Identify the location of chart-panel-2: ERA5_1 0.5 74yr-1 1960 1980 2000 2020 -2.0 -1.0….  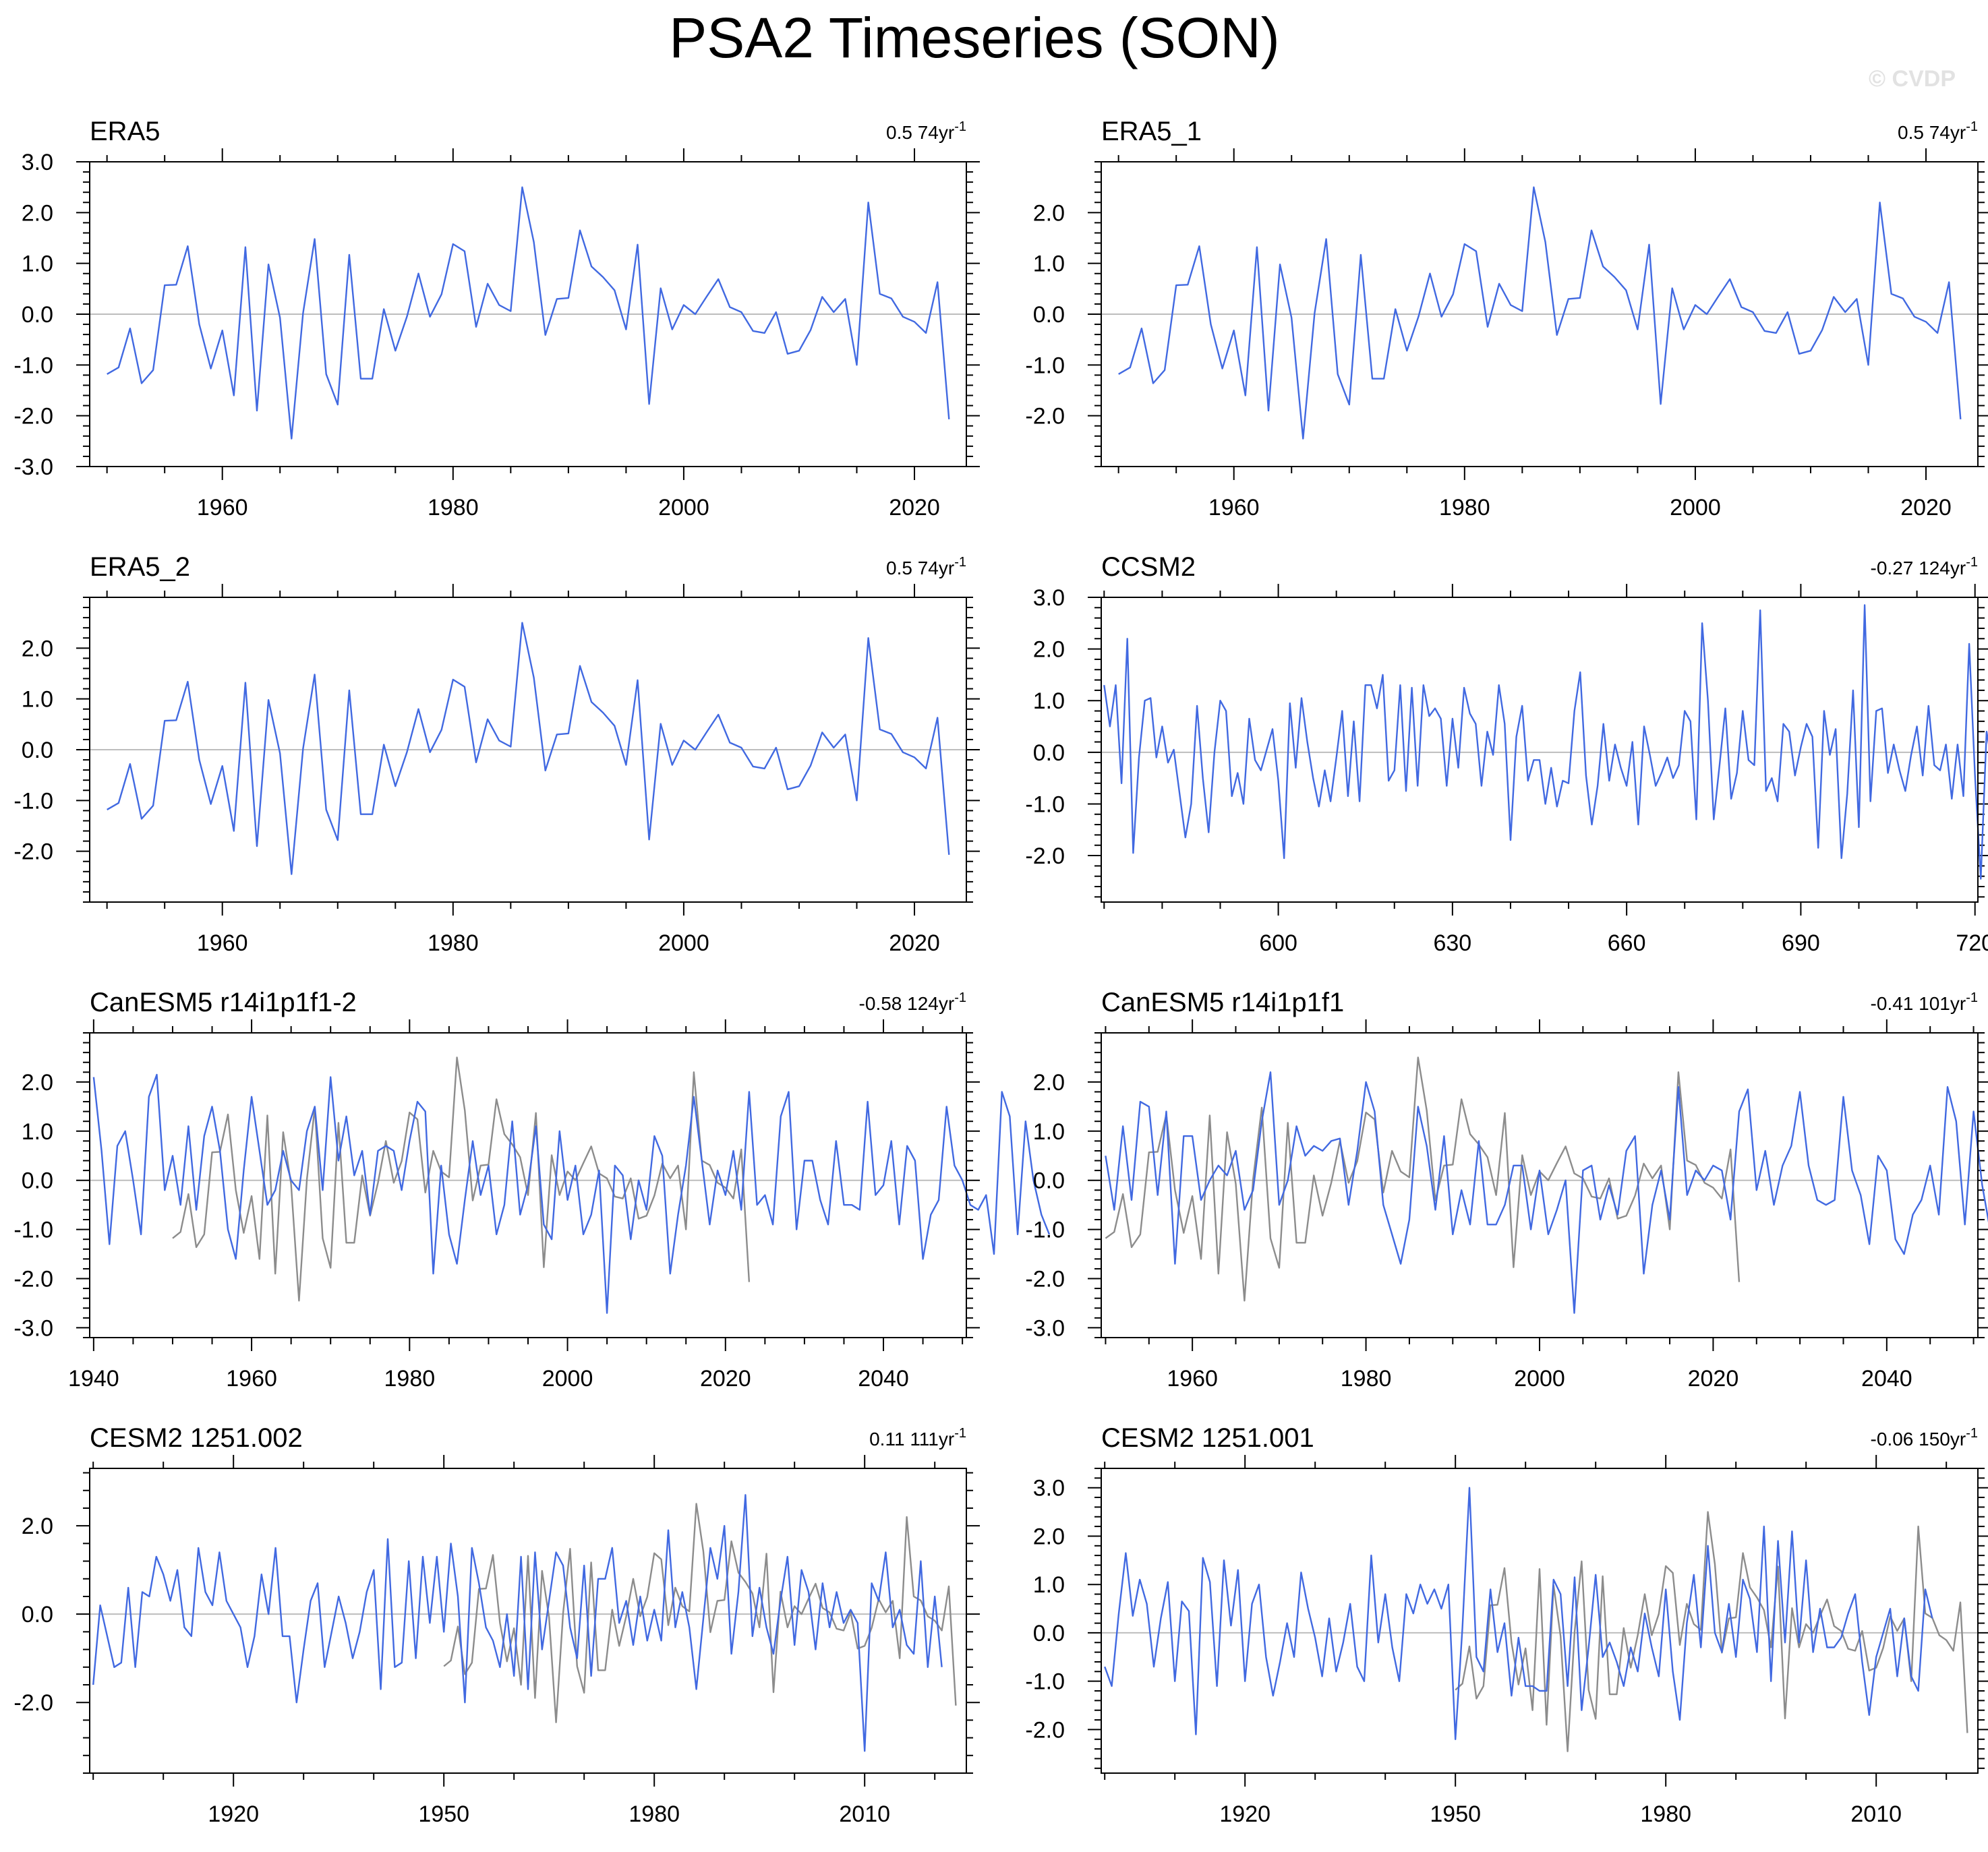
(1507, 319).